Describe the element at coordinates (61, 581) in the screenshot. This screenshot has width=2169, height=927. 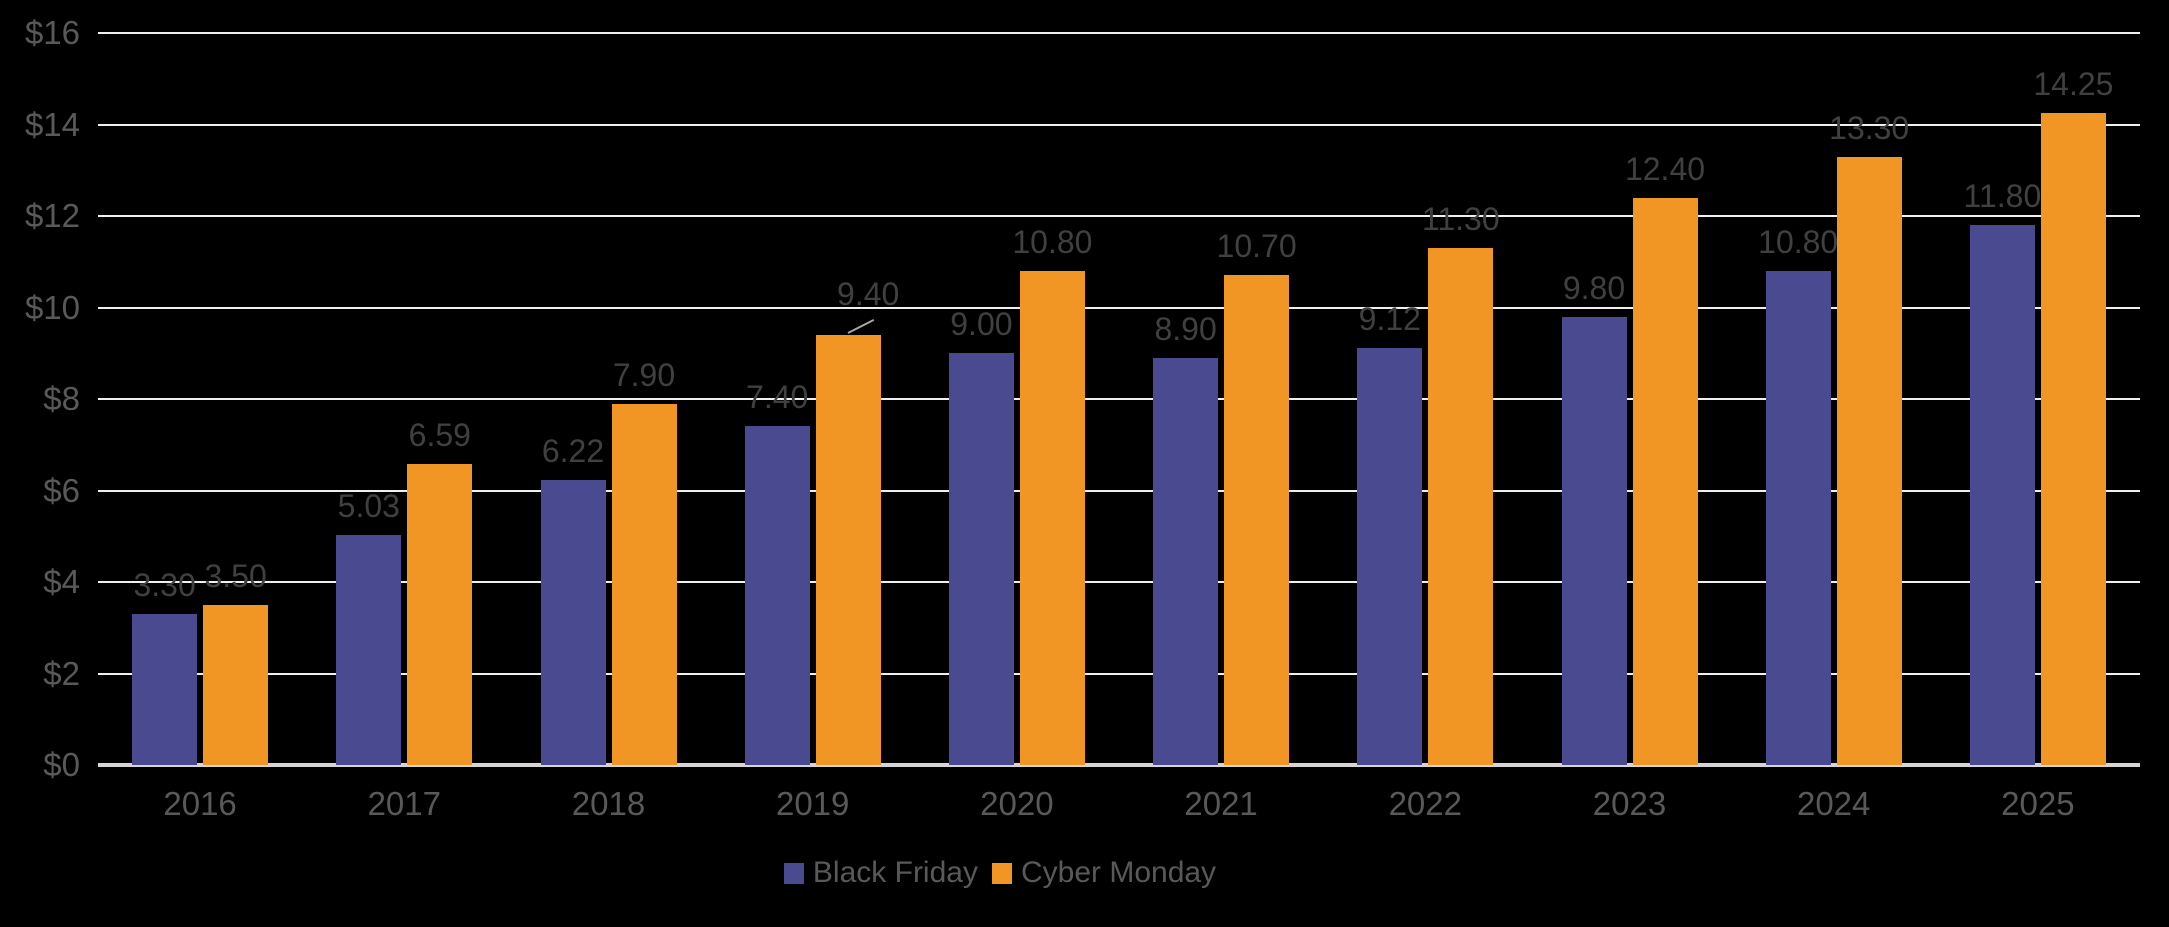
I see `y-axis-tick-label: $4` at that location.